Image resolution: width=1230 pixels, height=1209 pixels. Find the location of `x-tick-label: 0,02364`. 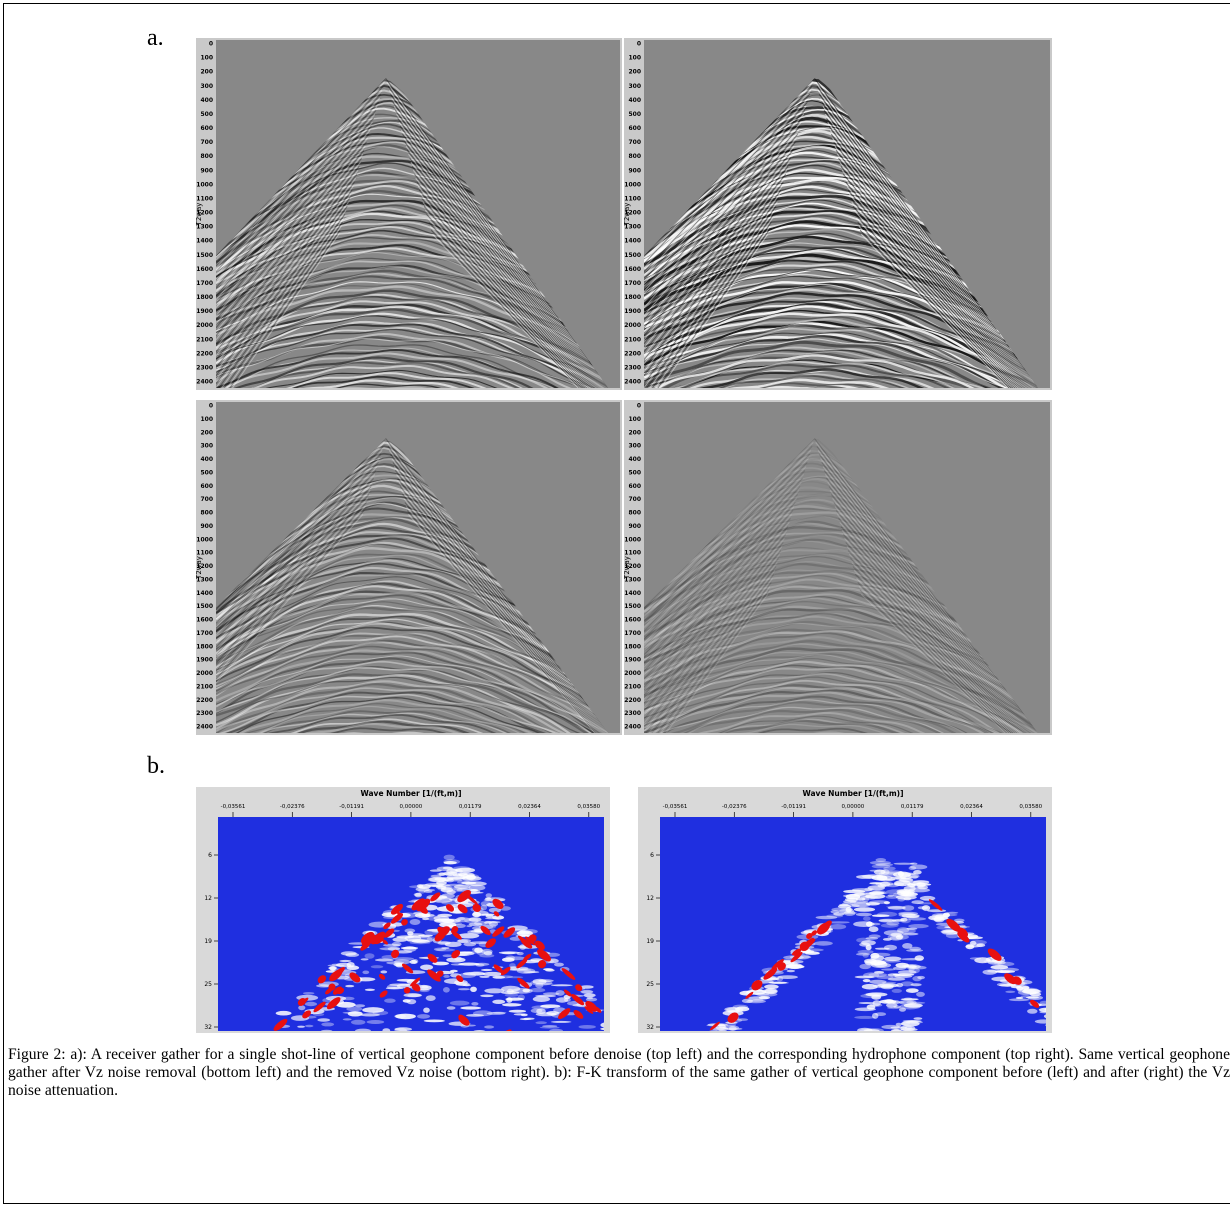

x-tick-label: 0,02364 is located at coordinates (971, 807).